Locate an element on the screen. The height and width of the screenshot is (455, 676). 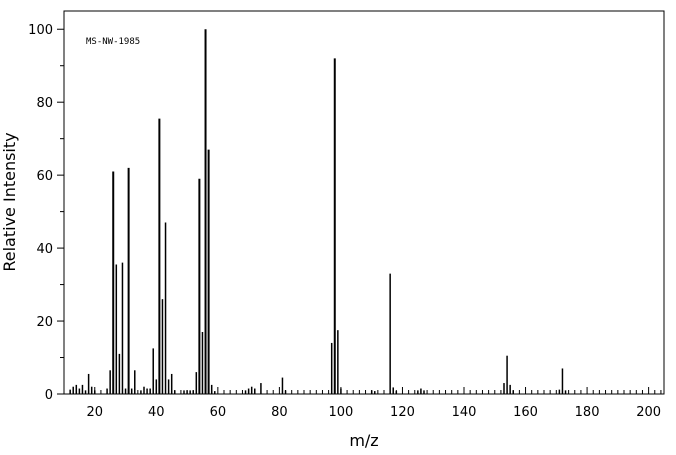
x-axis-title: m/z is located at coordinates (363, 440).